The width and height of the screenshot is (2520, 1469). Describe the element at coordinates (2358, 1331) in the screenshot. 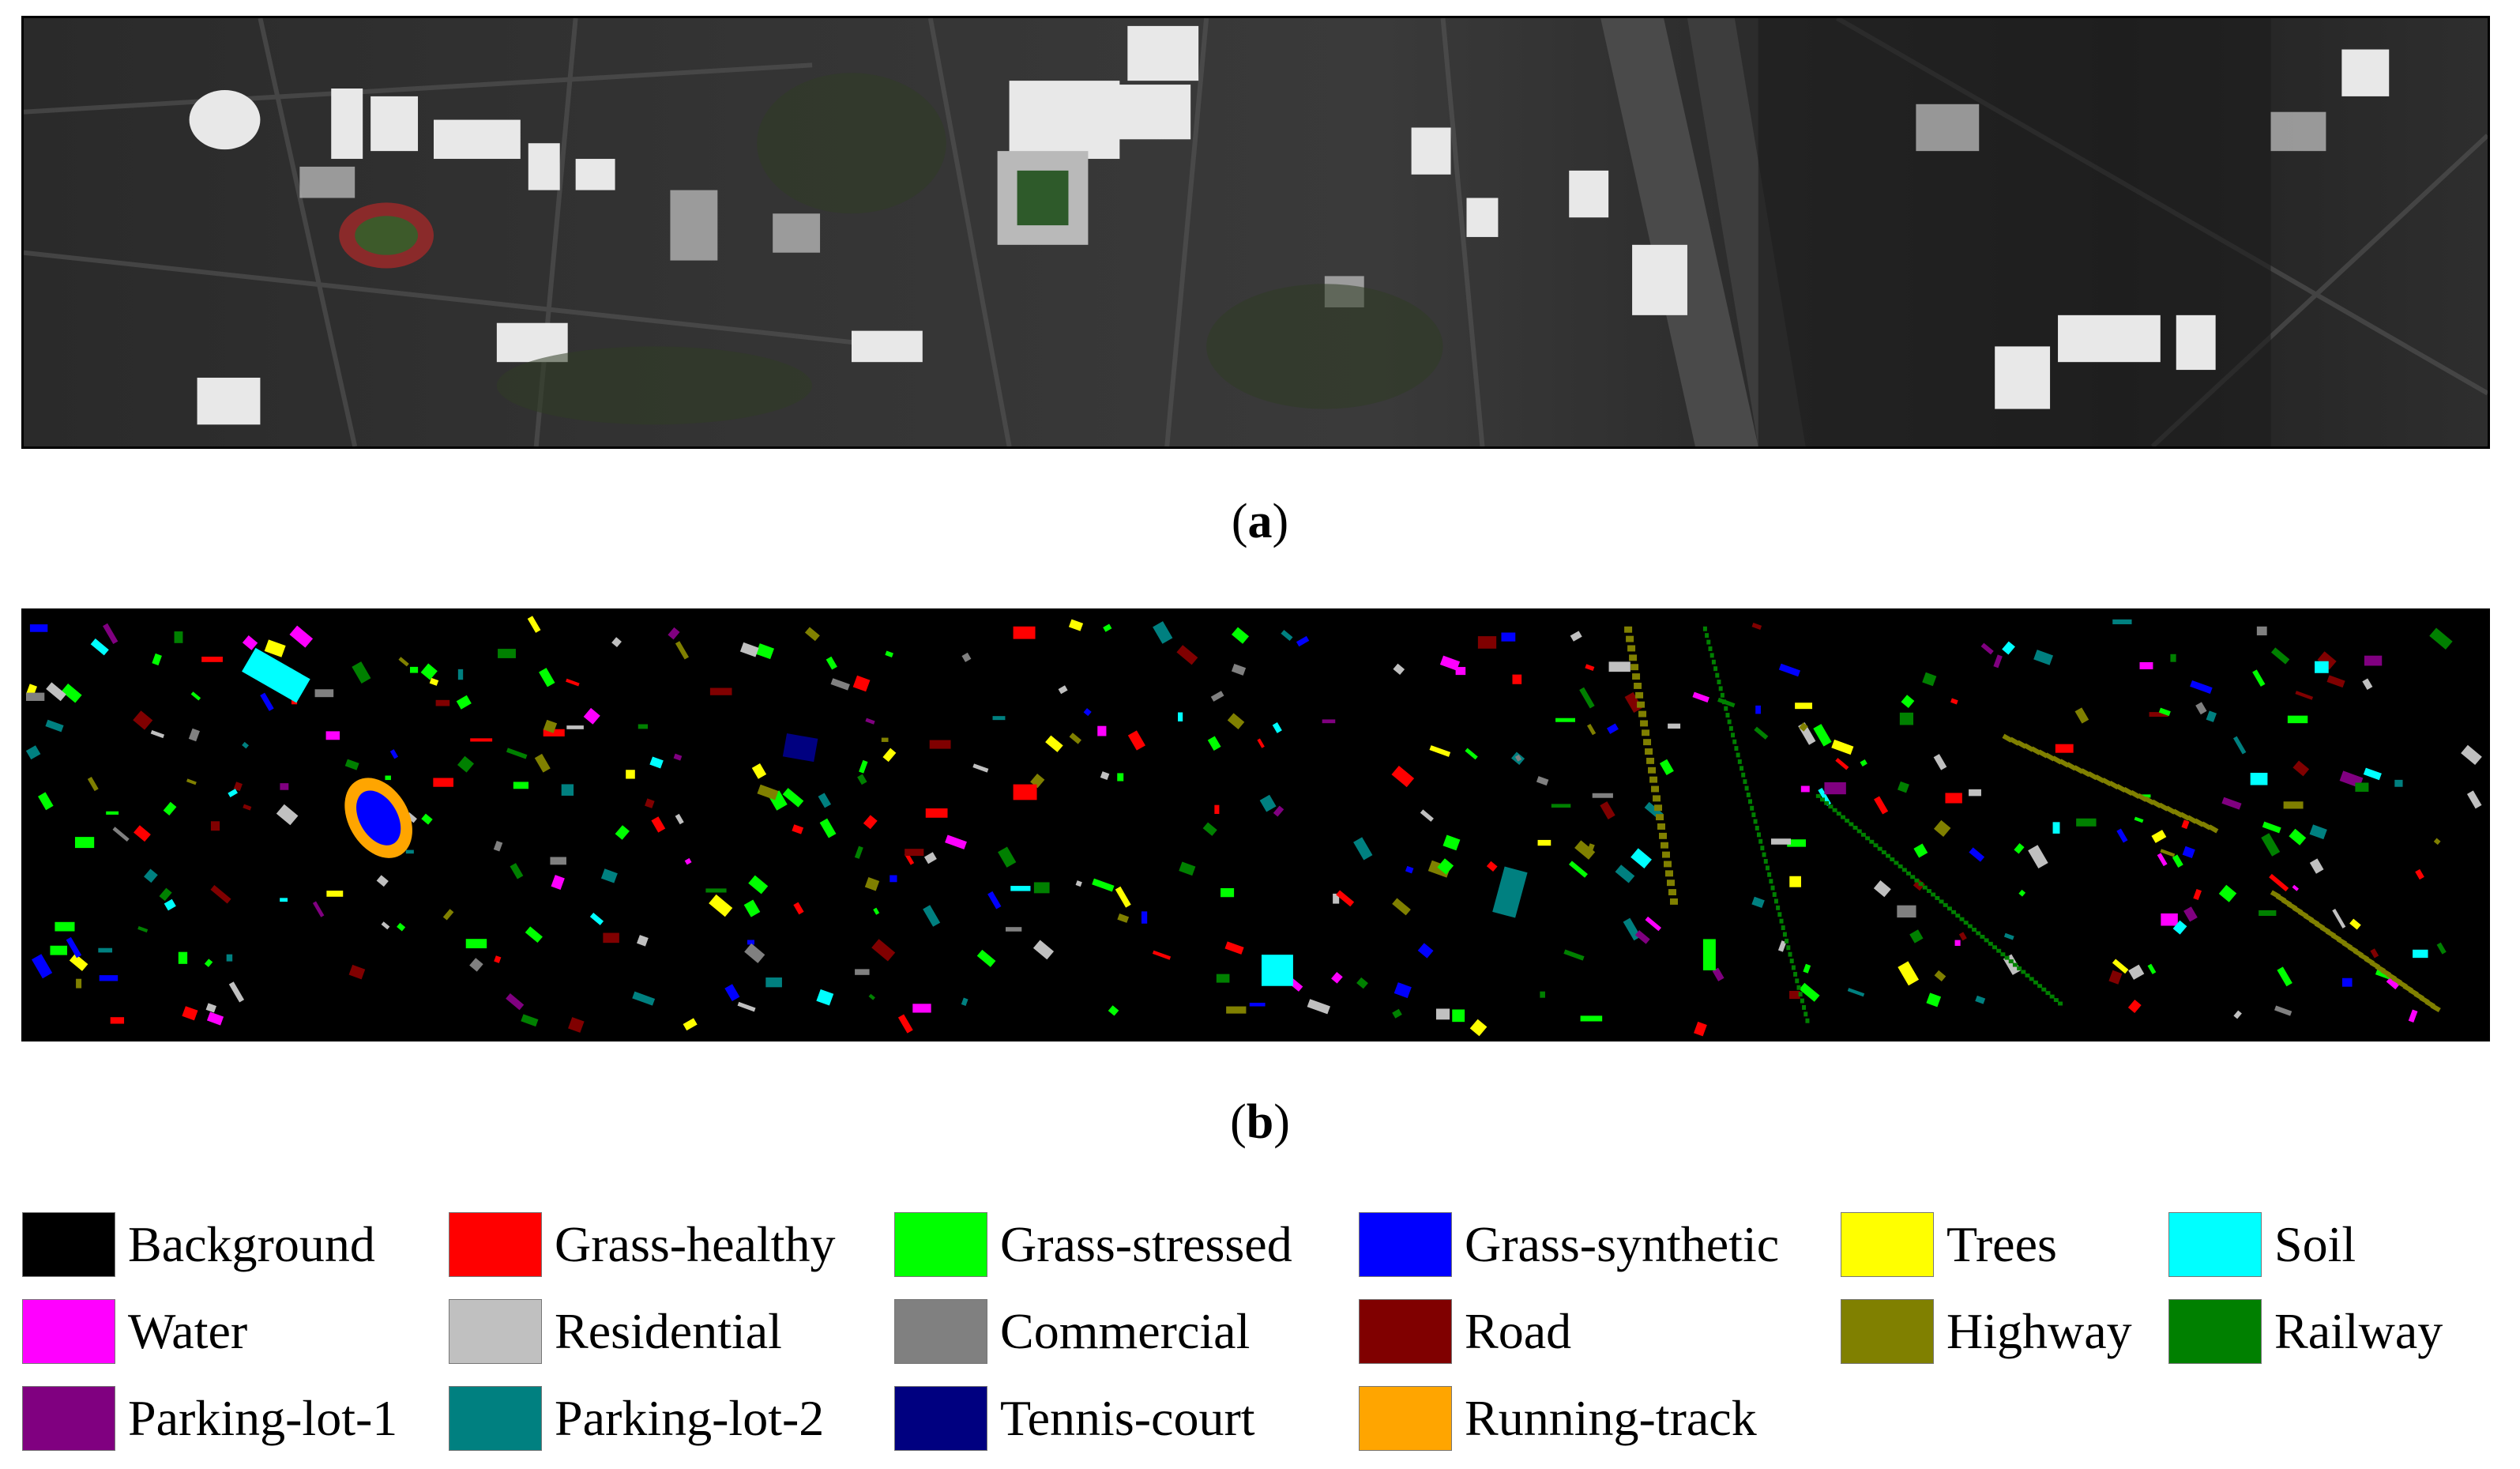

I see `legend-label: Railway` at that location.